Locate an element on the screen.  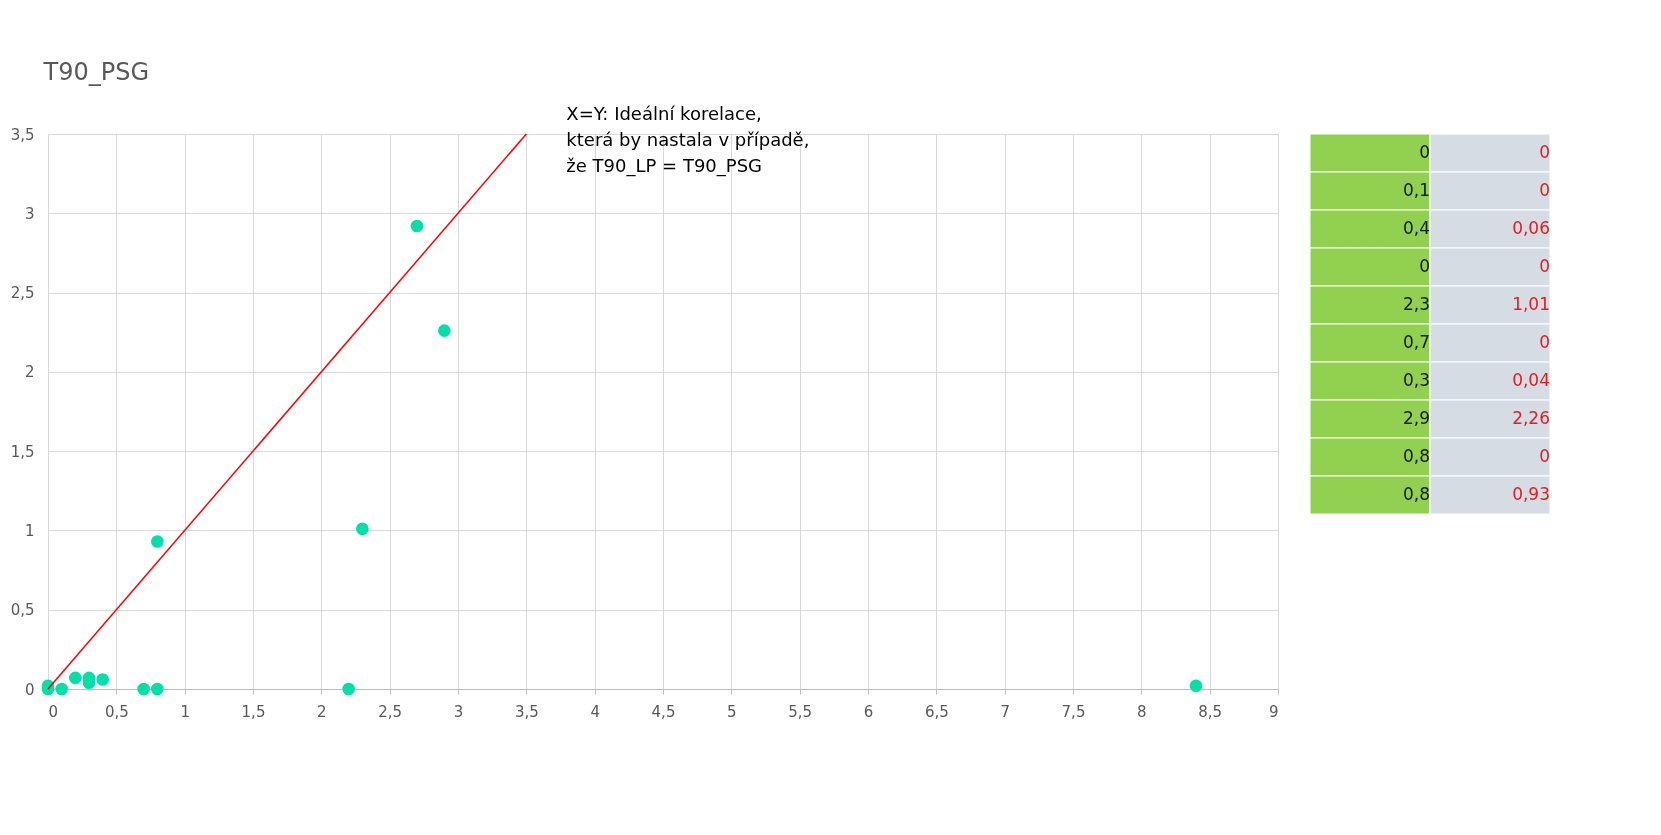
text: 2,26 is located at coordinates (1531, 418).